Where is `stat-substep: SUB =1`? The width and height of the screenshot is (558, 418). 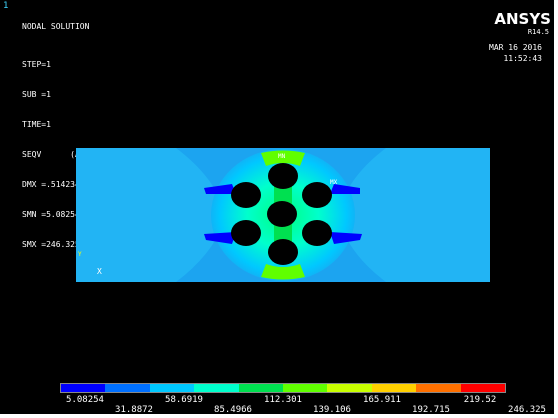
stat-substep: SUB =1 is located at coordinates (36, 94).